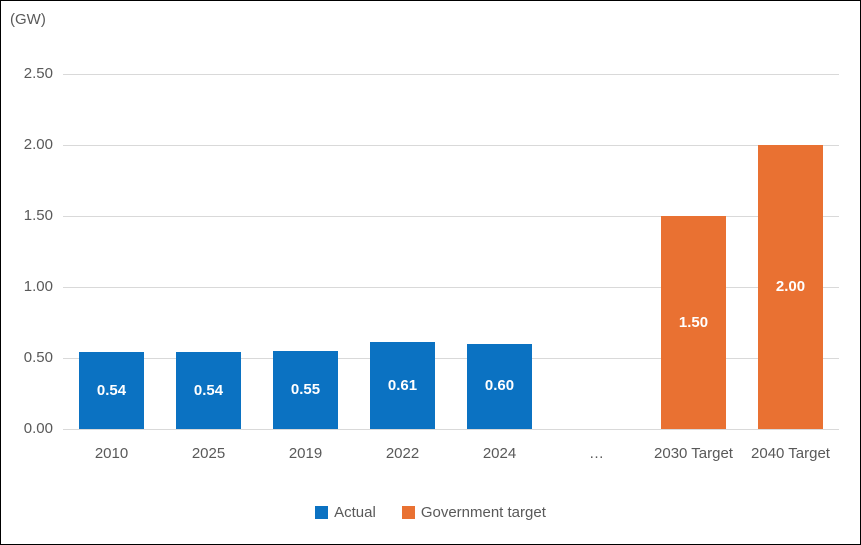 Image resolution: width=861 pixels, height=545 pixels. What do you see at coordinates (408, 512) in the screenshot?
I see `legend-swatch-government-target` at bounding box center [408, 512].